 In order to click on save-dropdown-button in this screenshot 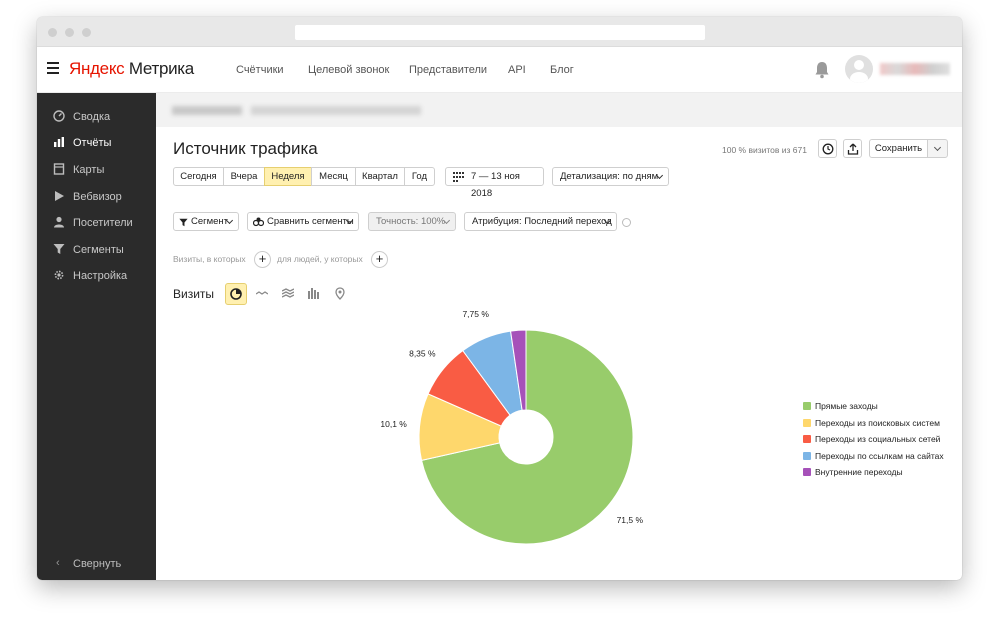, I will do `click(937, 148)`.